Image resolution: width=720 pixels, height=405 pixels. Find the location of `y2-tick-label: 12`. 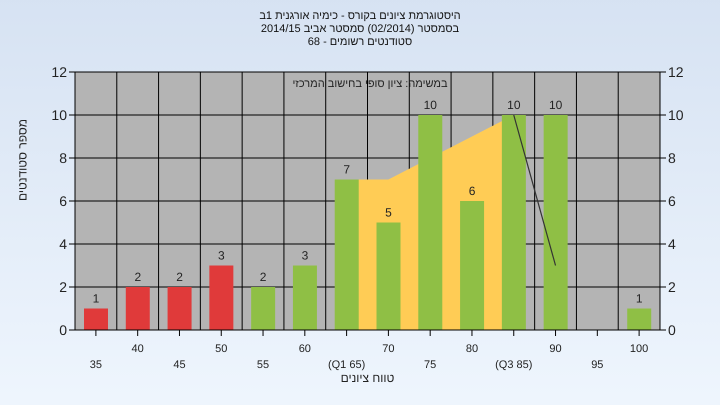

y2-tick-label: 12 is located at coordinates (676, 72).